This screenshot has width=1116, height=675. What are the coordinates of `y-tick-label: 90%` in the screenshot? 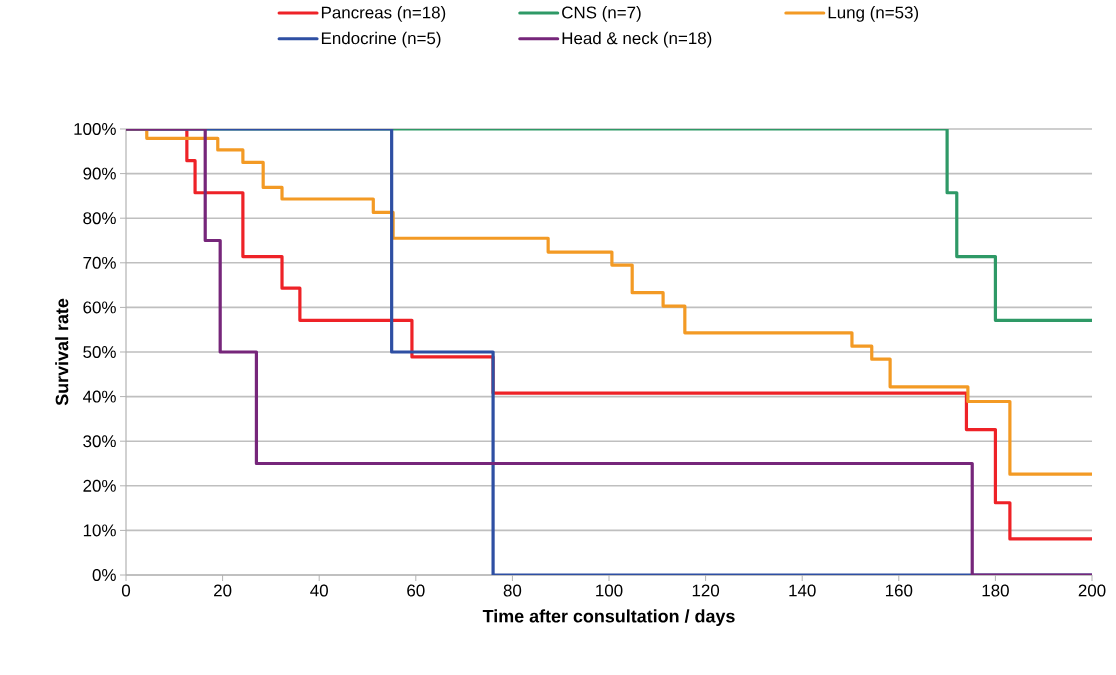 It's located at (99, 173).